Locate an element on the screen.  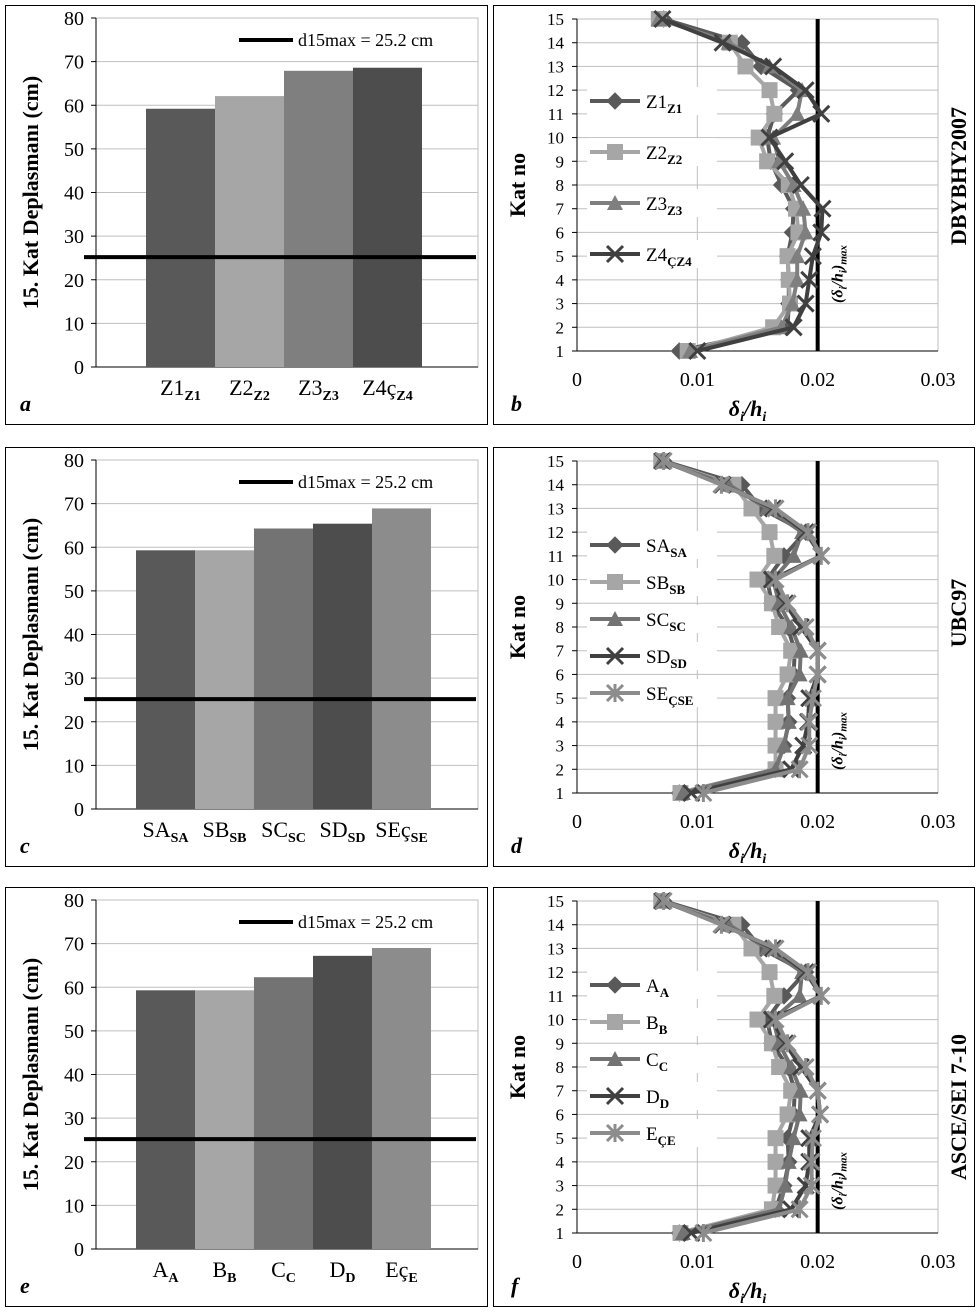
bar-sc is located at coordinates (283, 668).